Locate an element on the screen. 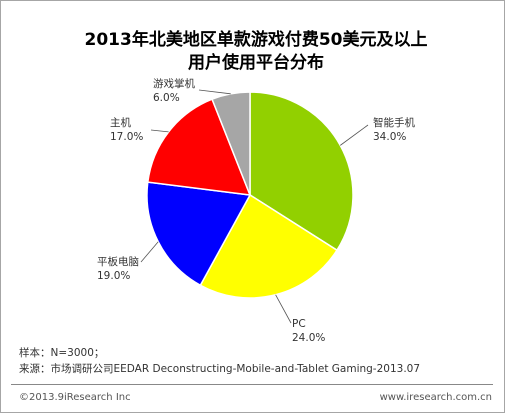 The height and width of the screenshot is (413, 505). footer-divider is located at coordinates (252, 384).